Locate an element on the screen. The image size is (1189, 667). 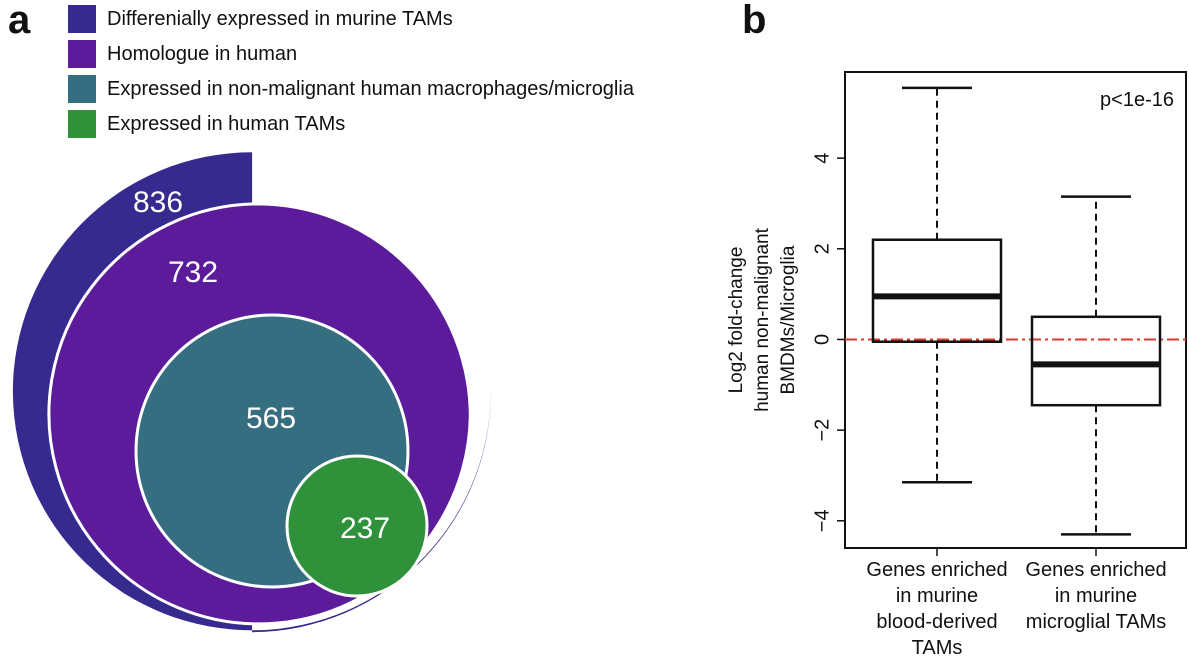
legend-label: Homologue in human is located at coordinates (202, 53).